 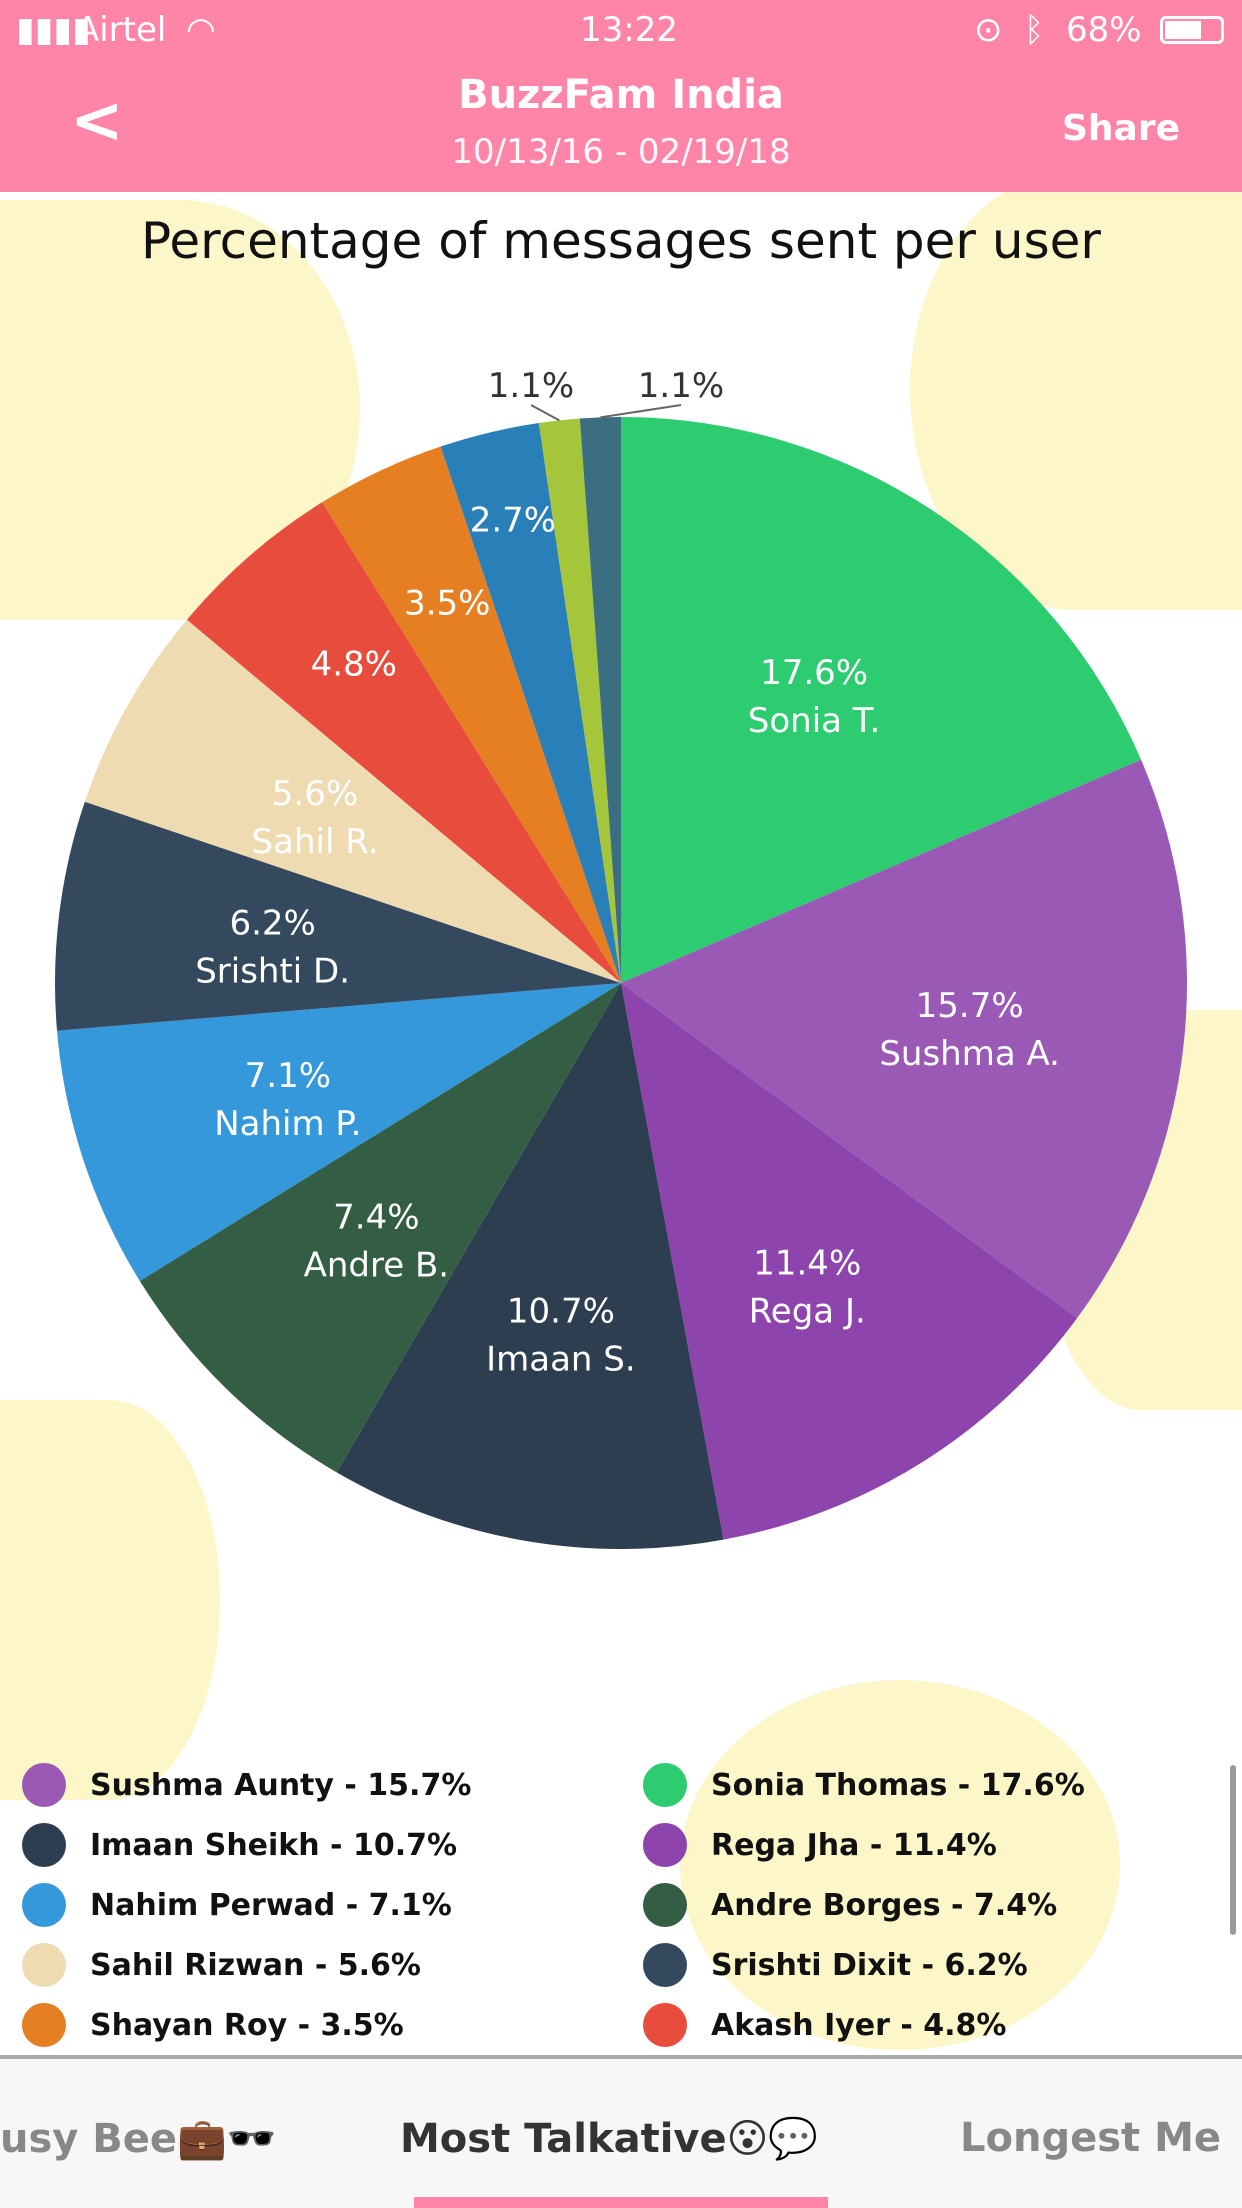 What do you see at coordinates (621, 152) in the screenshot?
I see `date-range: 10/13/16 - 02/19/18` at bounding box center [621, 152].